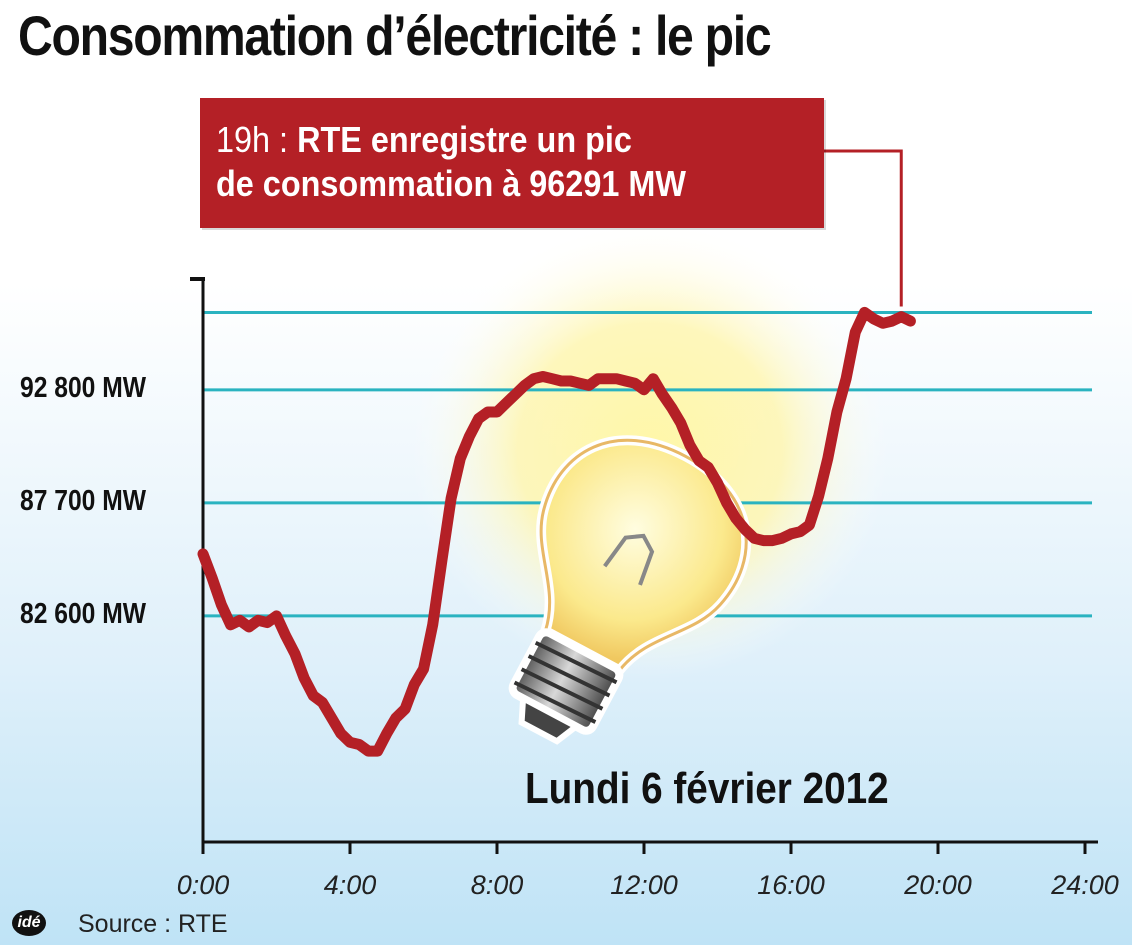  What do you see at coordinates (153, 924) in the screenshot?
I see `source-label: Source : RTE` at bounding box center [153, 924].